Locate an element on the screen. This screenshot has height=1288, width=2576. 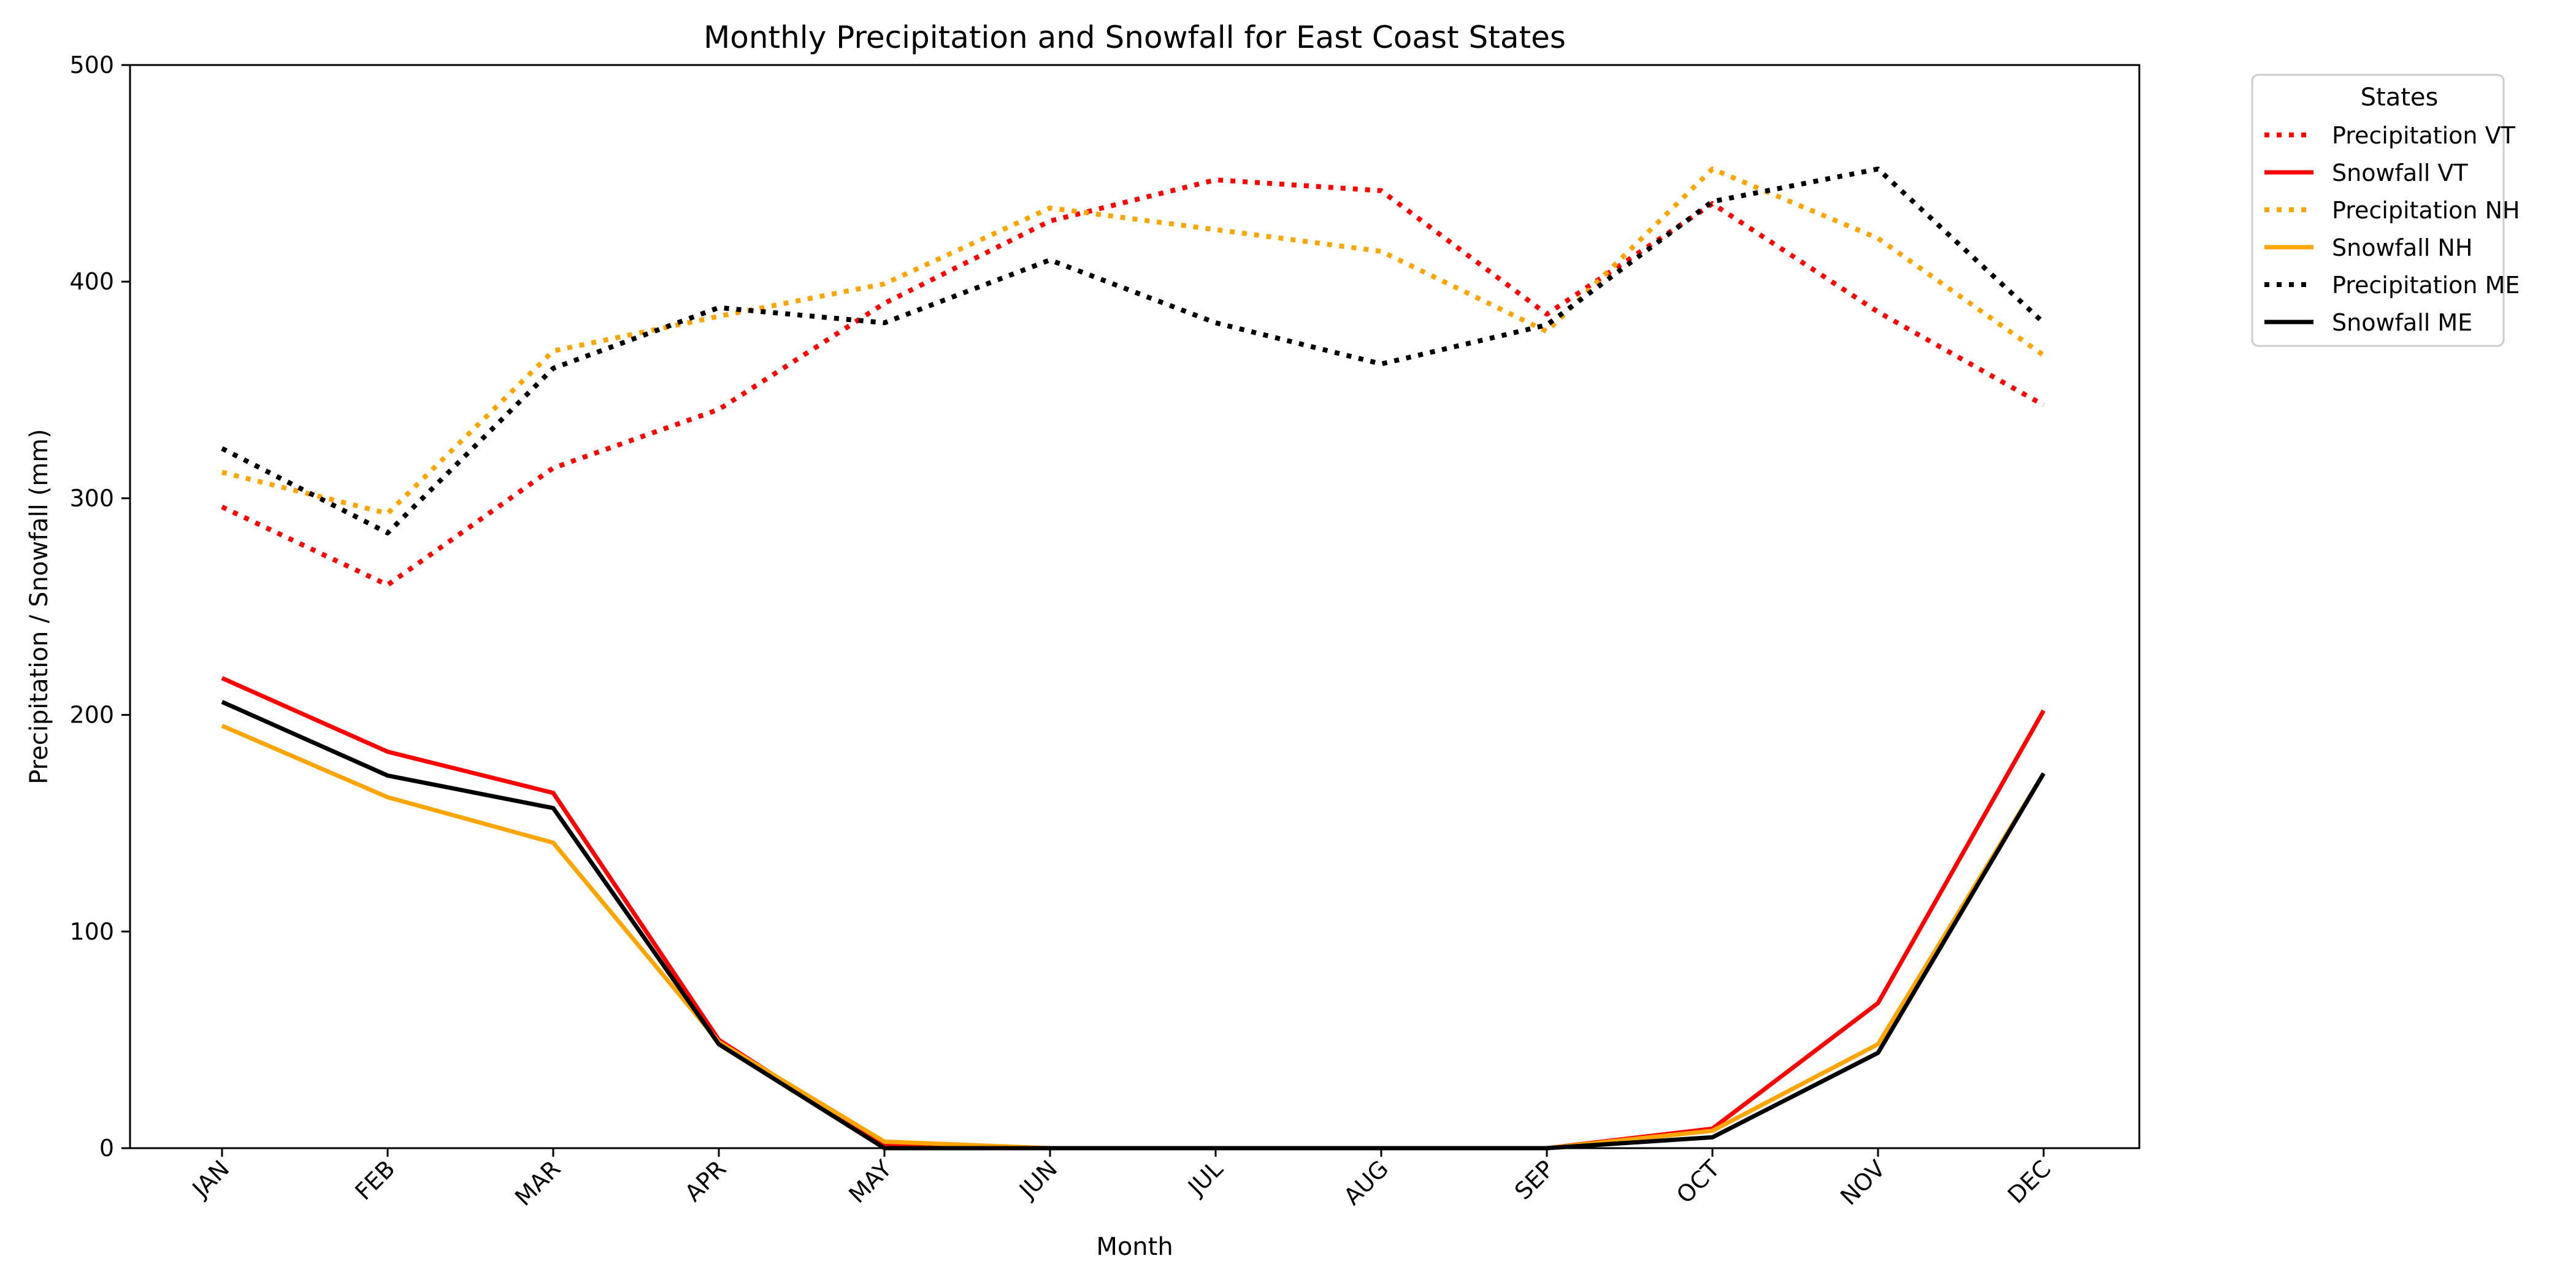
legend-item-snowfall-nh: Snowfall NH is located at coordinates (2368, 247).